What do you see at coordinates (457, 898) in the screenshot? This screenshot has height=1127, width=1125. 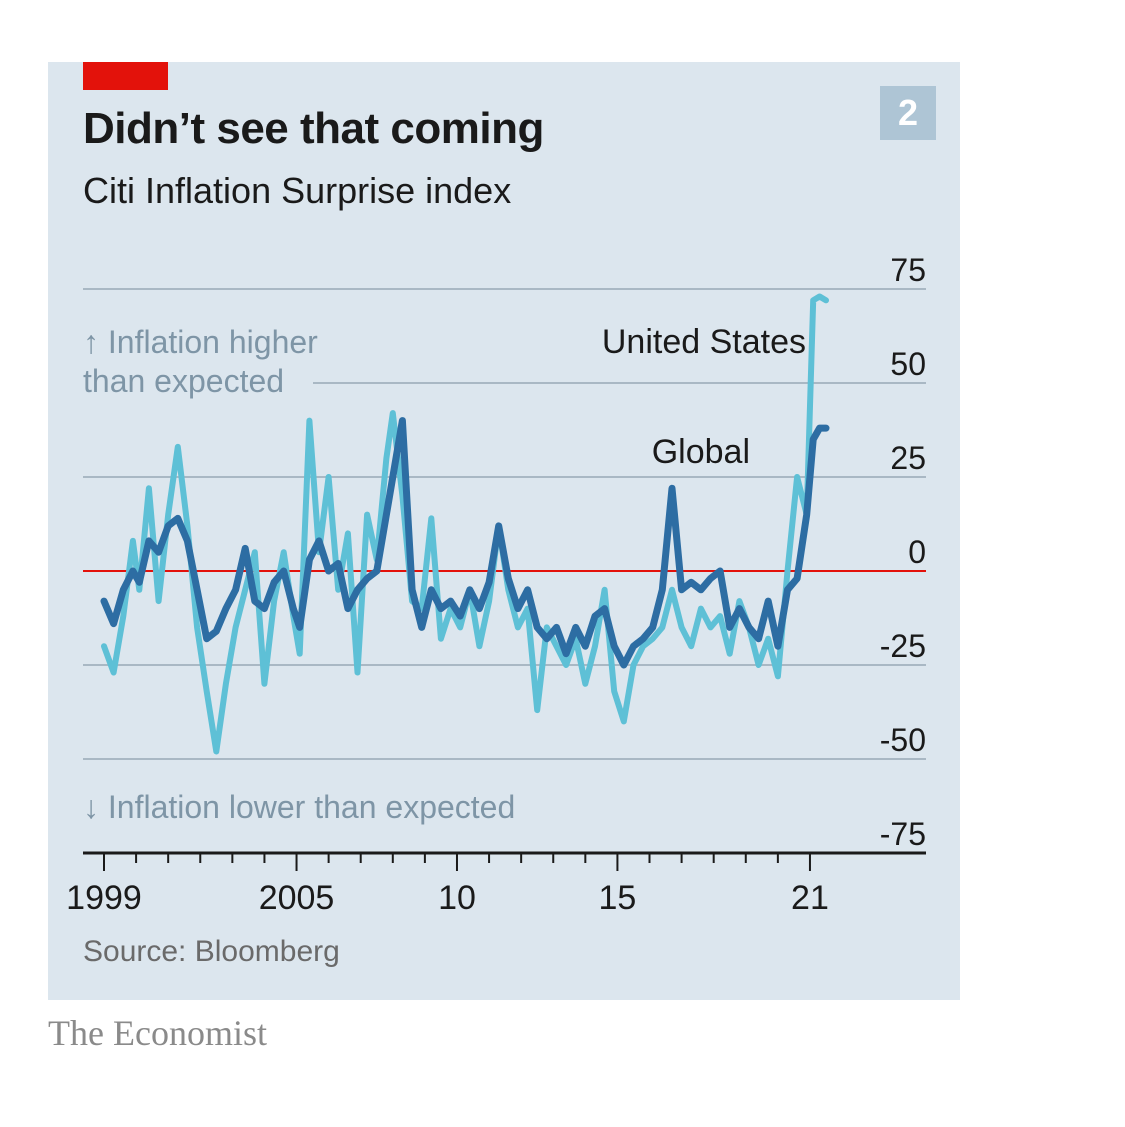 I see `x-tick-label: 10` at bounding box center [457, 898].